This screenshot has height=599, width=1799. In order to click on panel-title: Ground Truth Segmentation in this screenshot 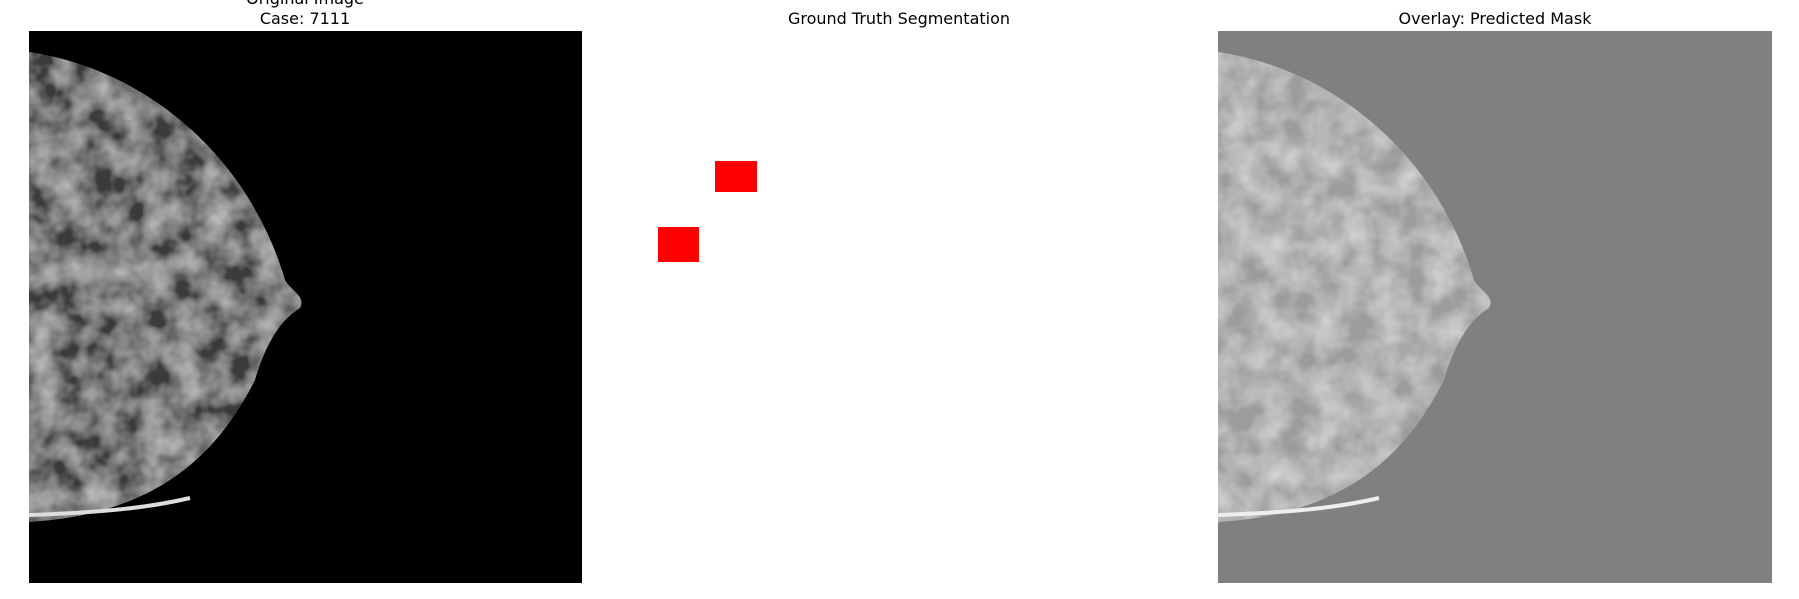, I will do `click(899, 18)`.